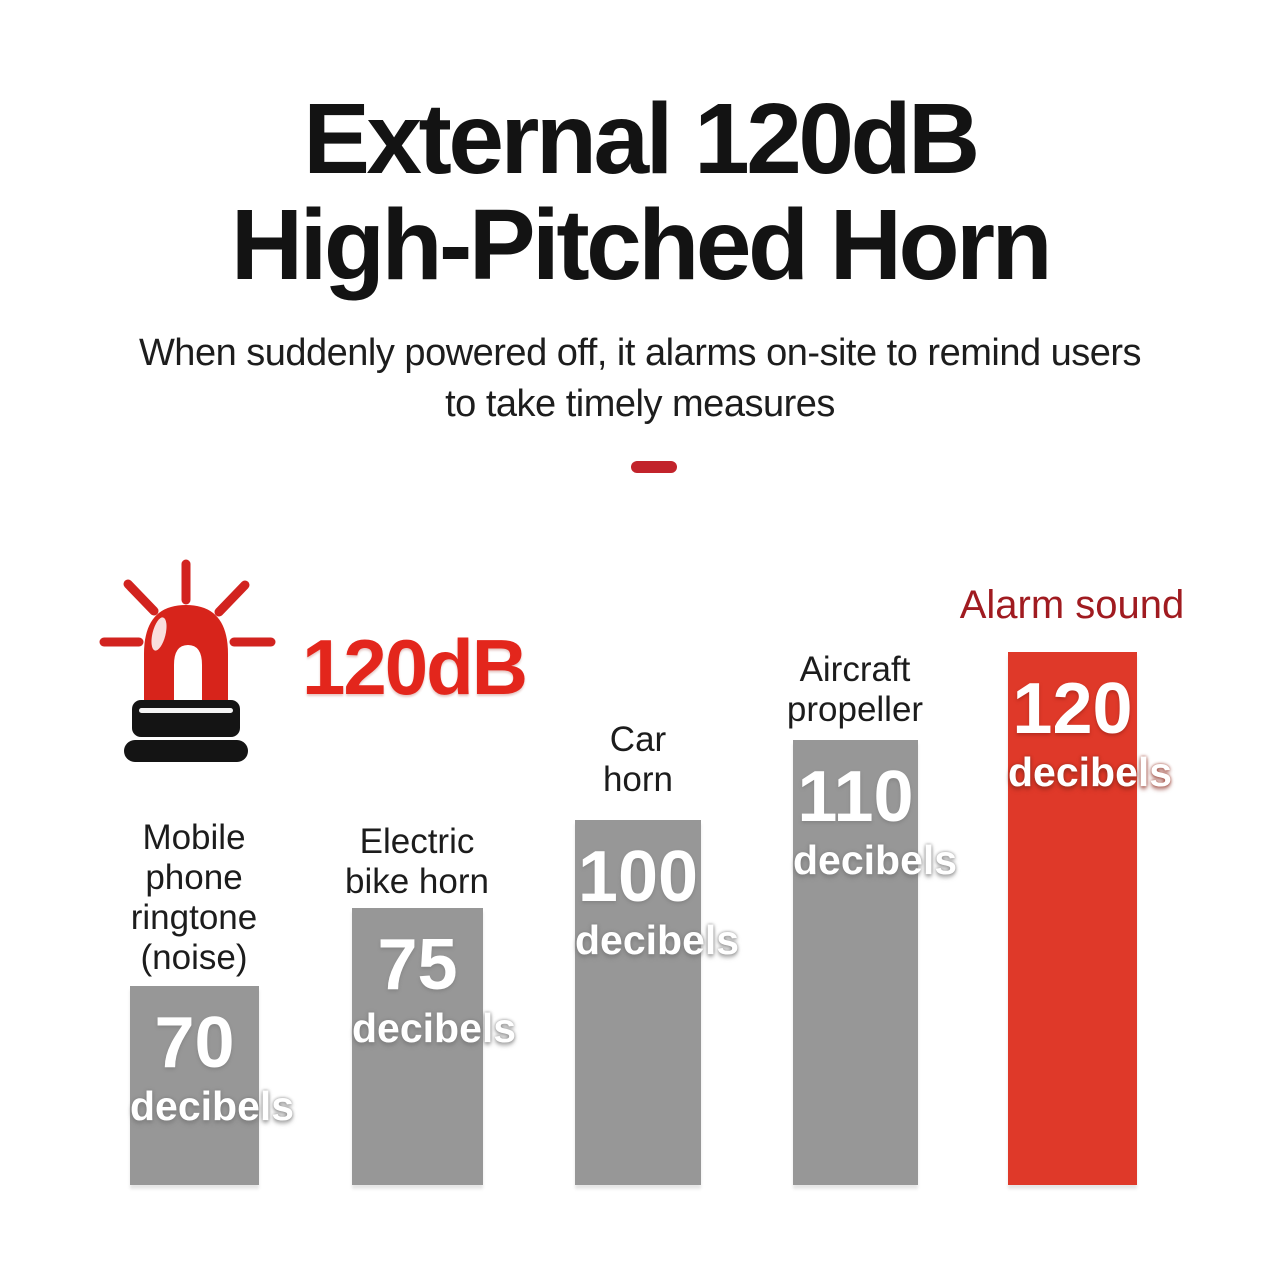 The height and width of the screenshot is (1280, 1280). I want to click on bar-label-mobile-phone: Mobile phone ringtone (noise), so click(194, 897).